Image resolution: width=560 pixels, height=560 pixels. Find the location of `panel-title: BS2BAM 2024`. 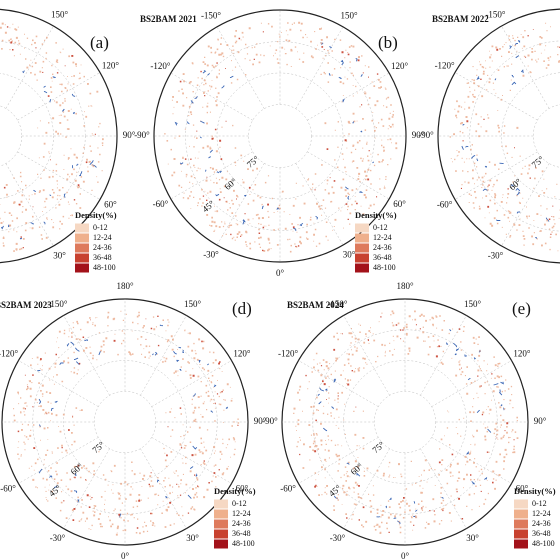

panel-title: BS2BAM 2024 is located at coordinates (315, 305).